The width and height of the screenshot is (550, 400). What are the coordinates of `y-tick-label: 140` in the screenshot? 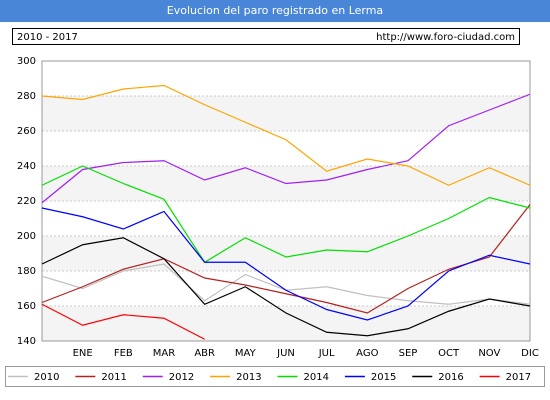 It's located at (26, 341).